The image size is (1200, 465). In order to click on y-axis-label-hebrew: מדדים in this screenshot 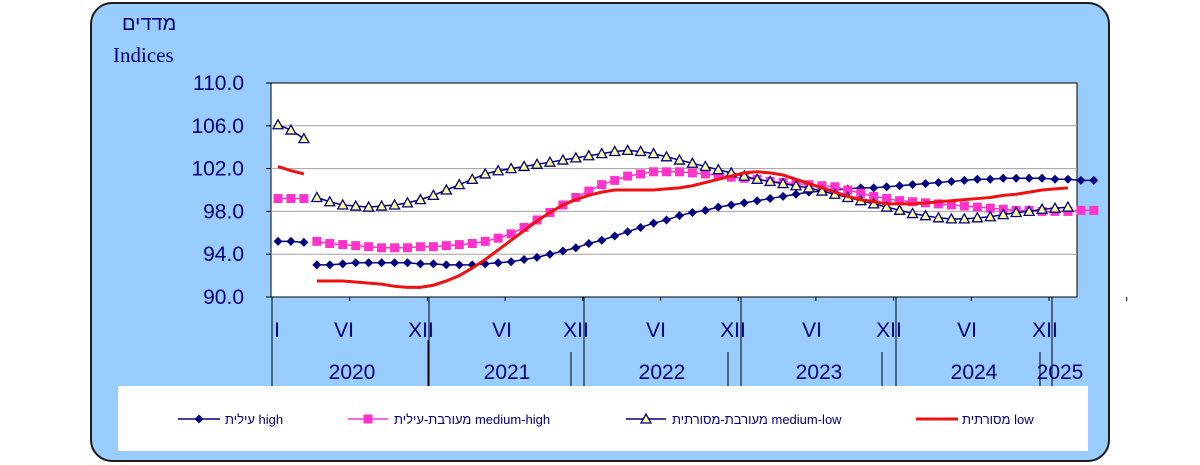, I will do `click(149, 24)`.